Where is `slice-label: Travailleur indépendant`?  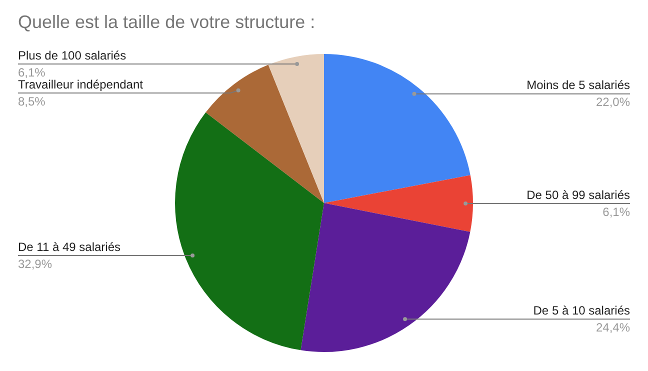
slice-label: Travailleur indépendant is located at coordinates (81, 84).